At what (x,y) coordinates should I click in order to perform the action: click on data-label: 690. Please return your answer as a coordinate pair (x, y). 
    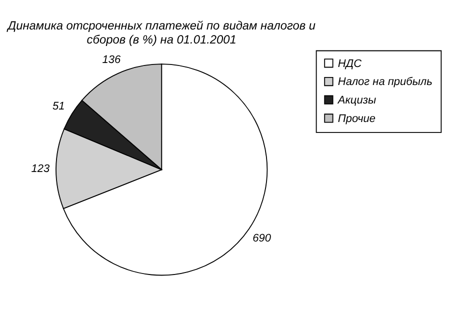
    Looking at the image, I should click on (262, 238).